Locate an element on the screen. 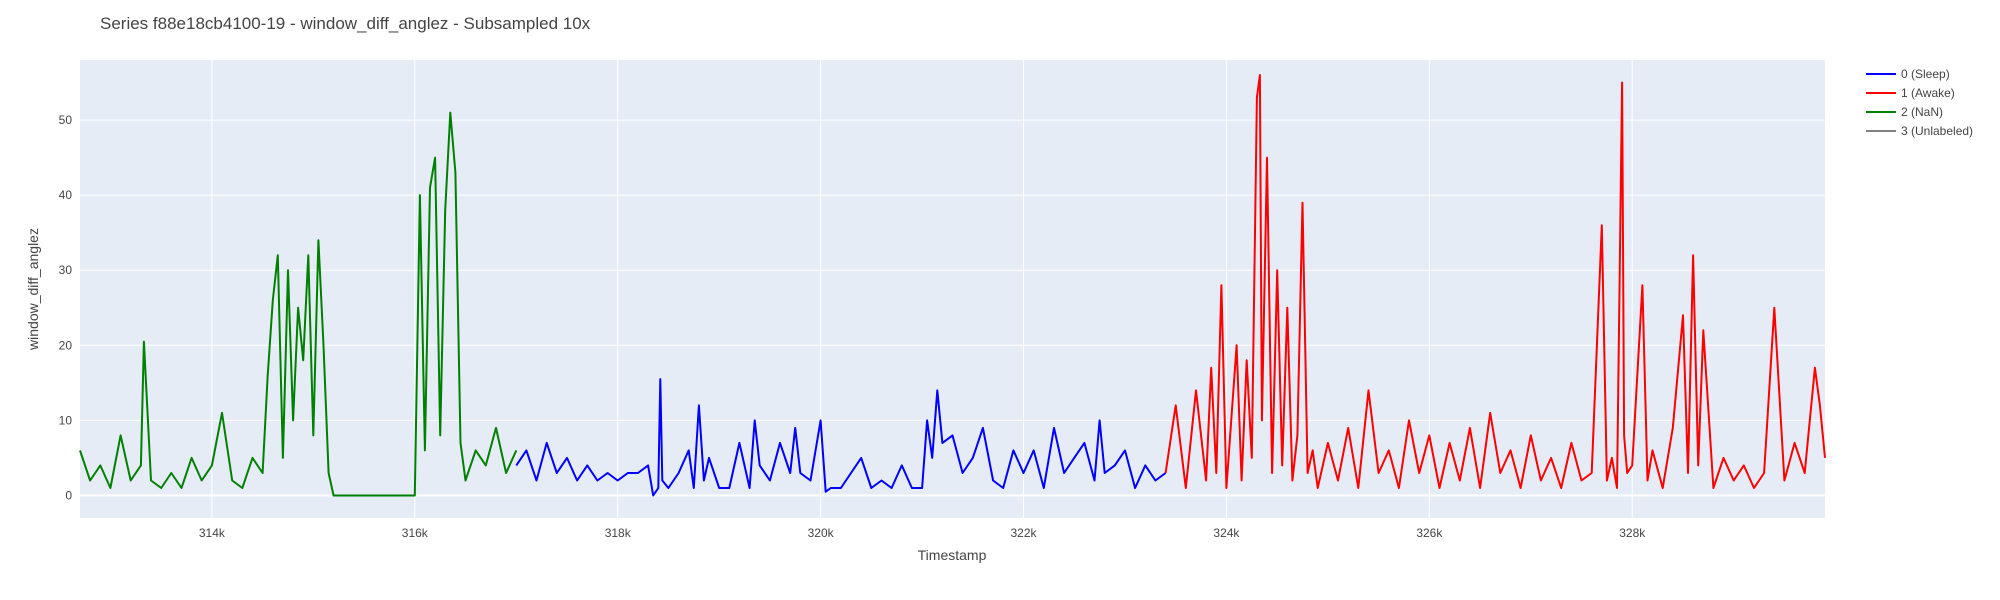  x-tick-label: 316k is located at coordinates (415, 533).